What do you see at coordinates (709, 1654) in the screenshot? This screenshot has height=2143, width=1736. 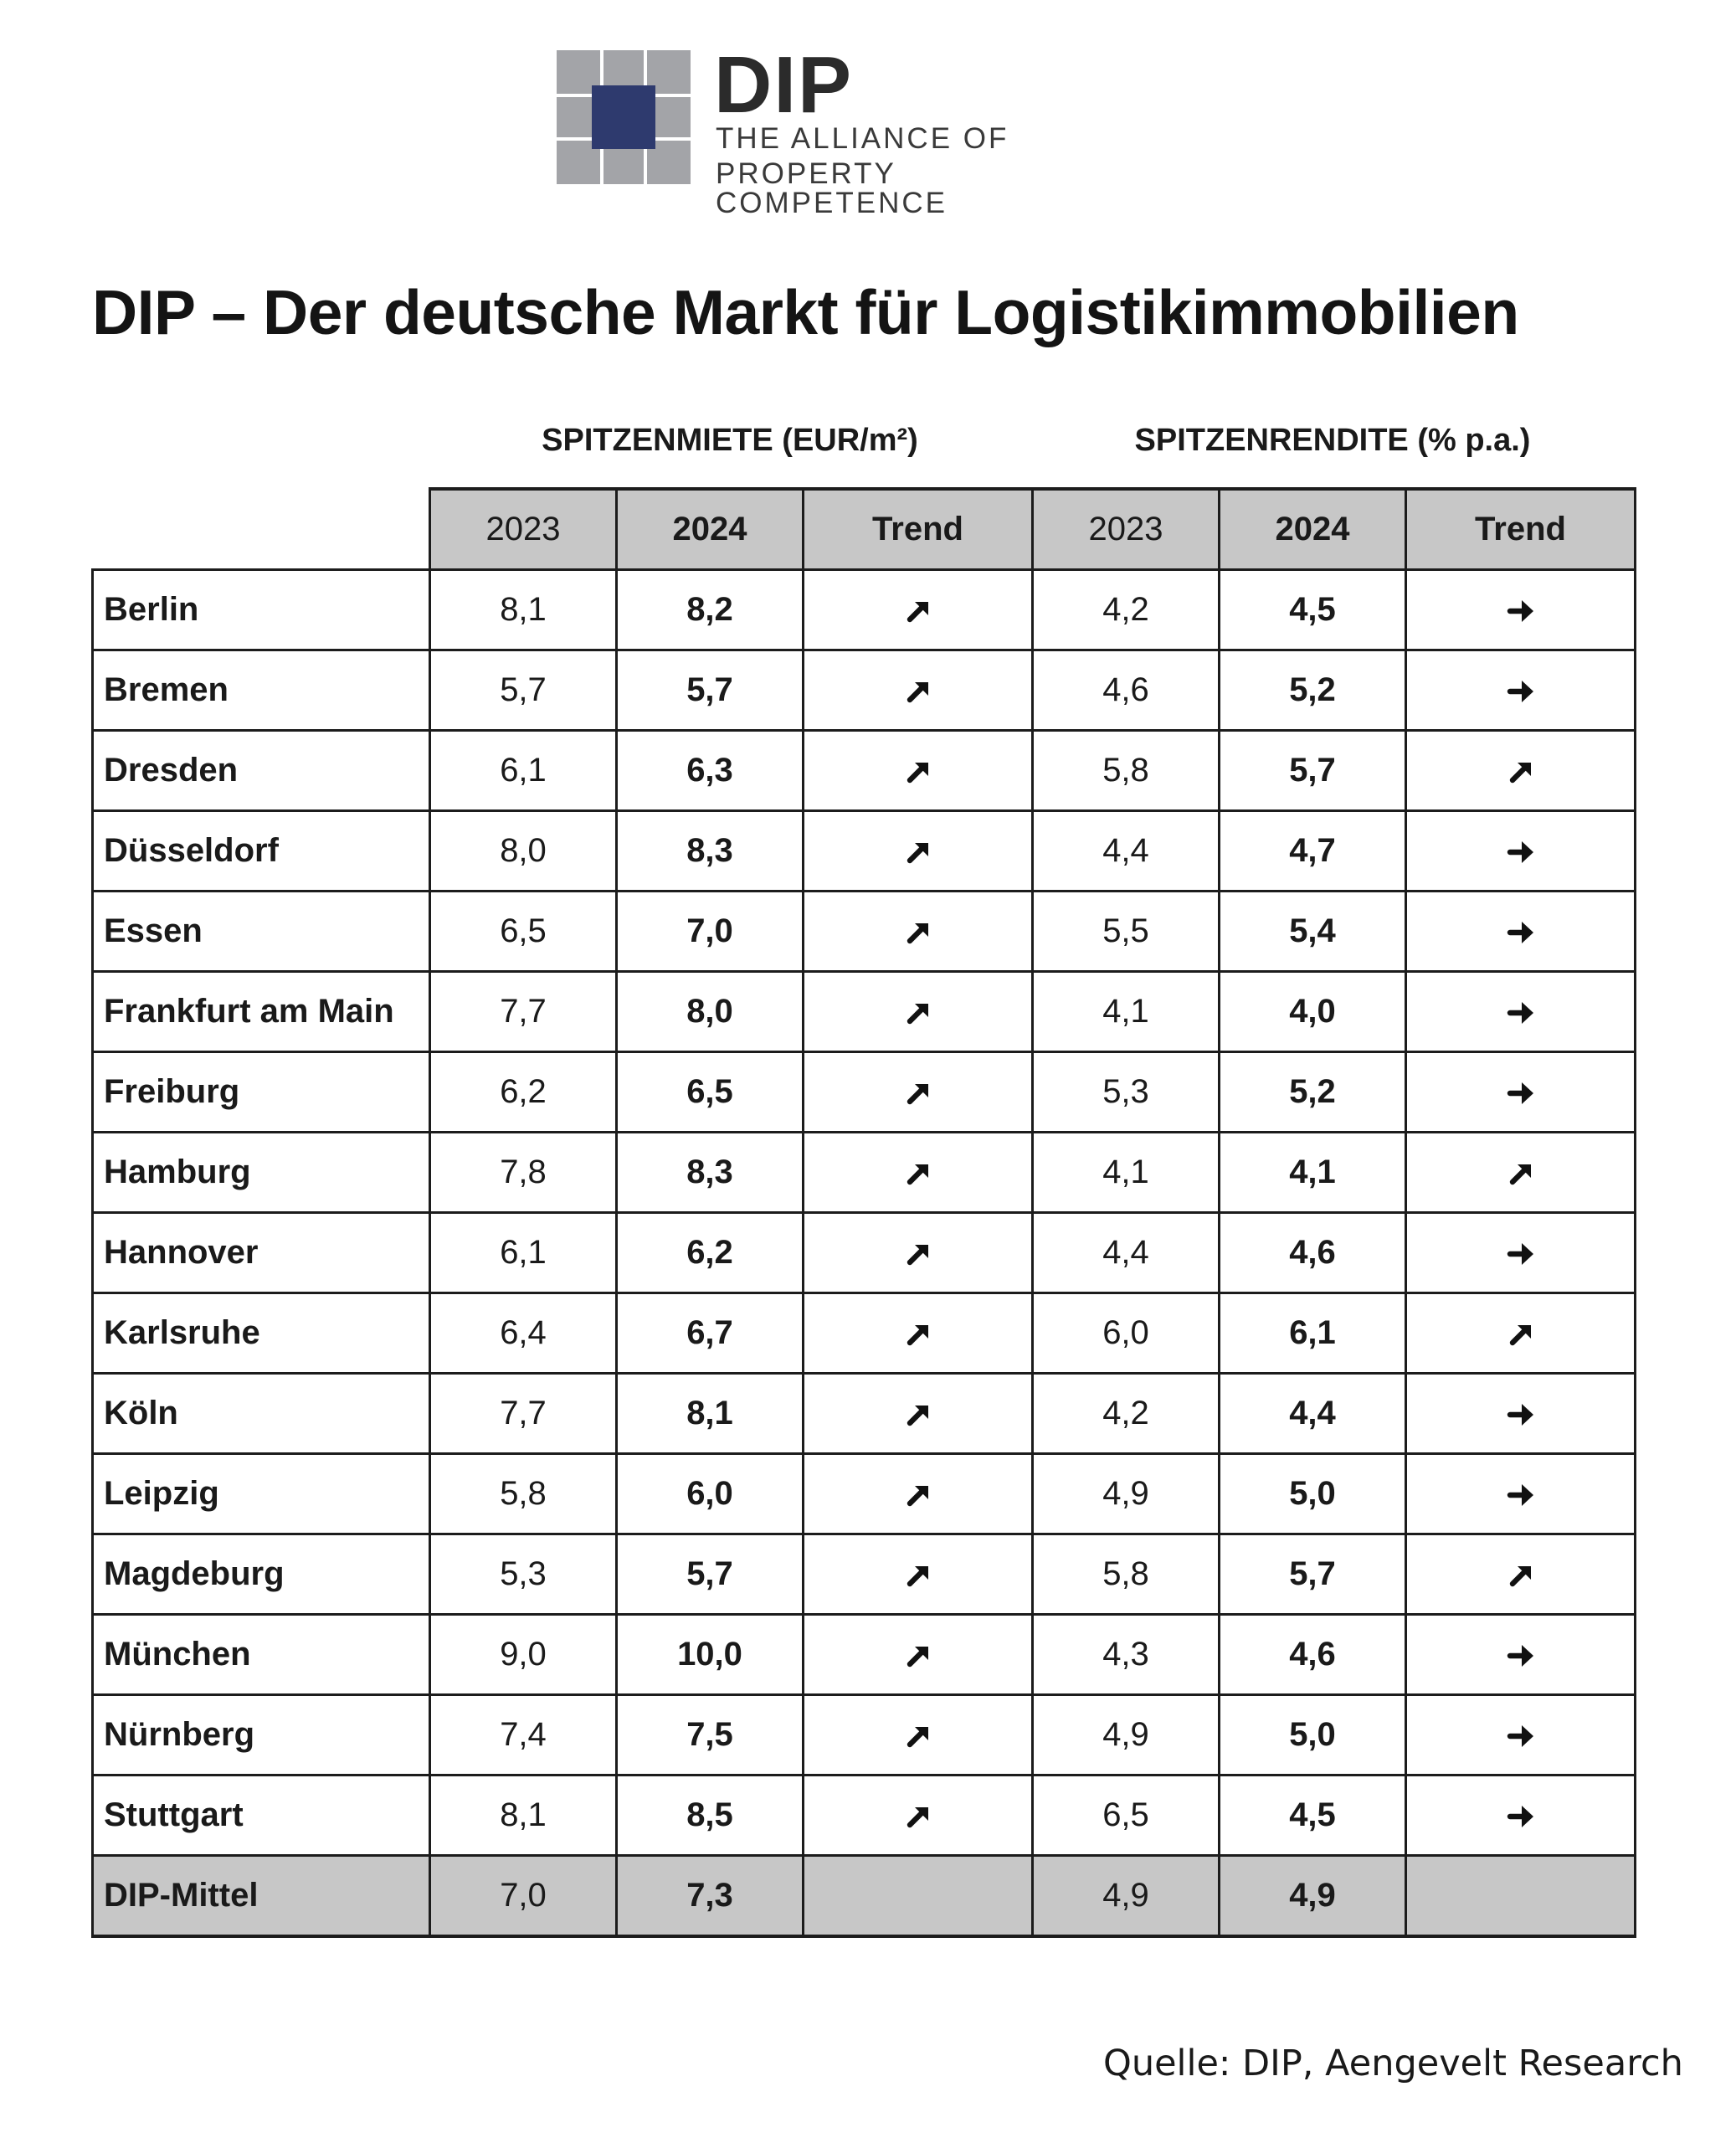 I see `rent-2024: 10,0` at bounding box center [709, 1654].